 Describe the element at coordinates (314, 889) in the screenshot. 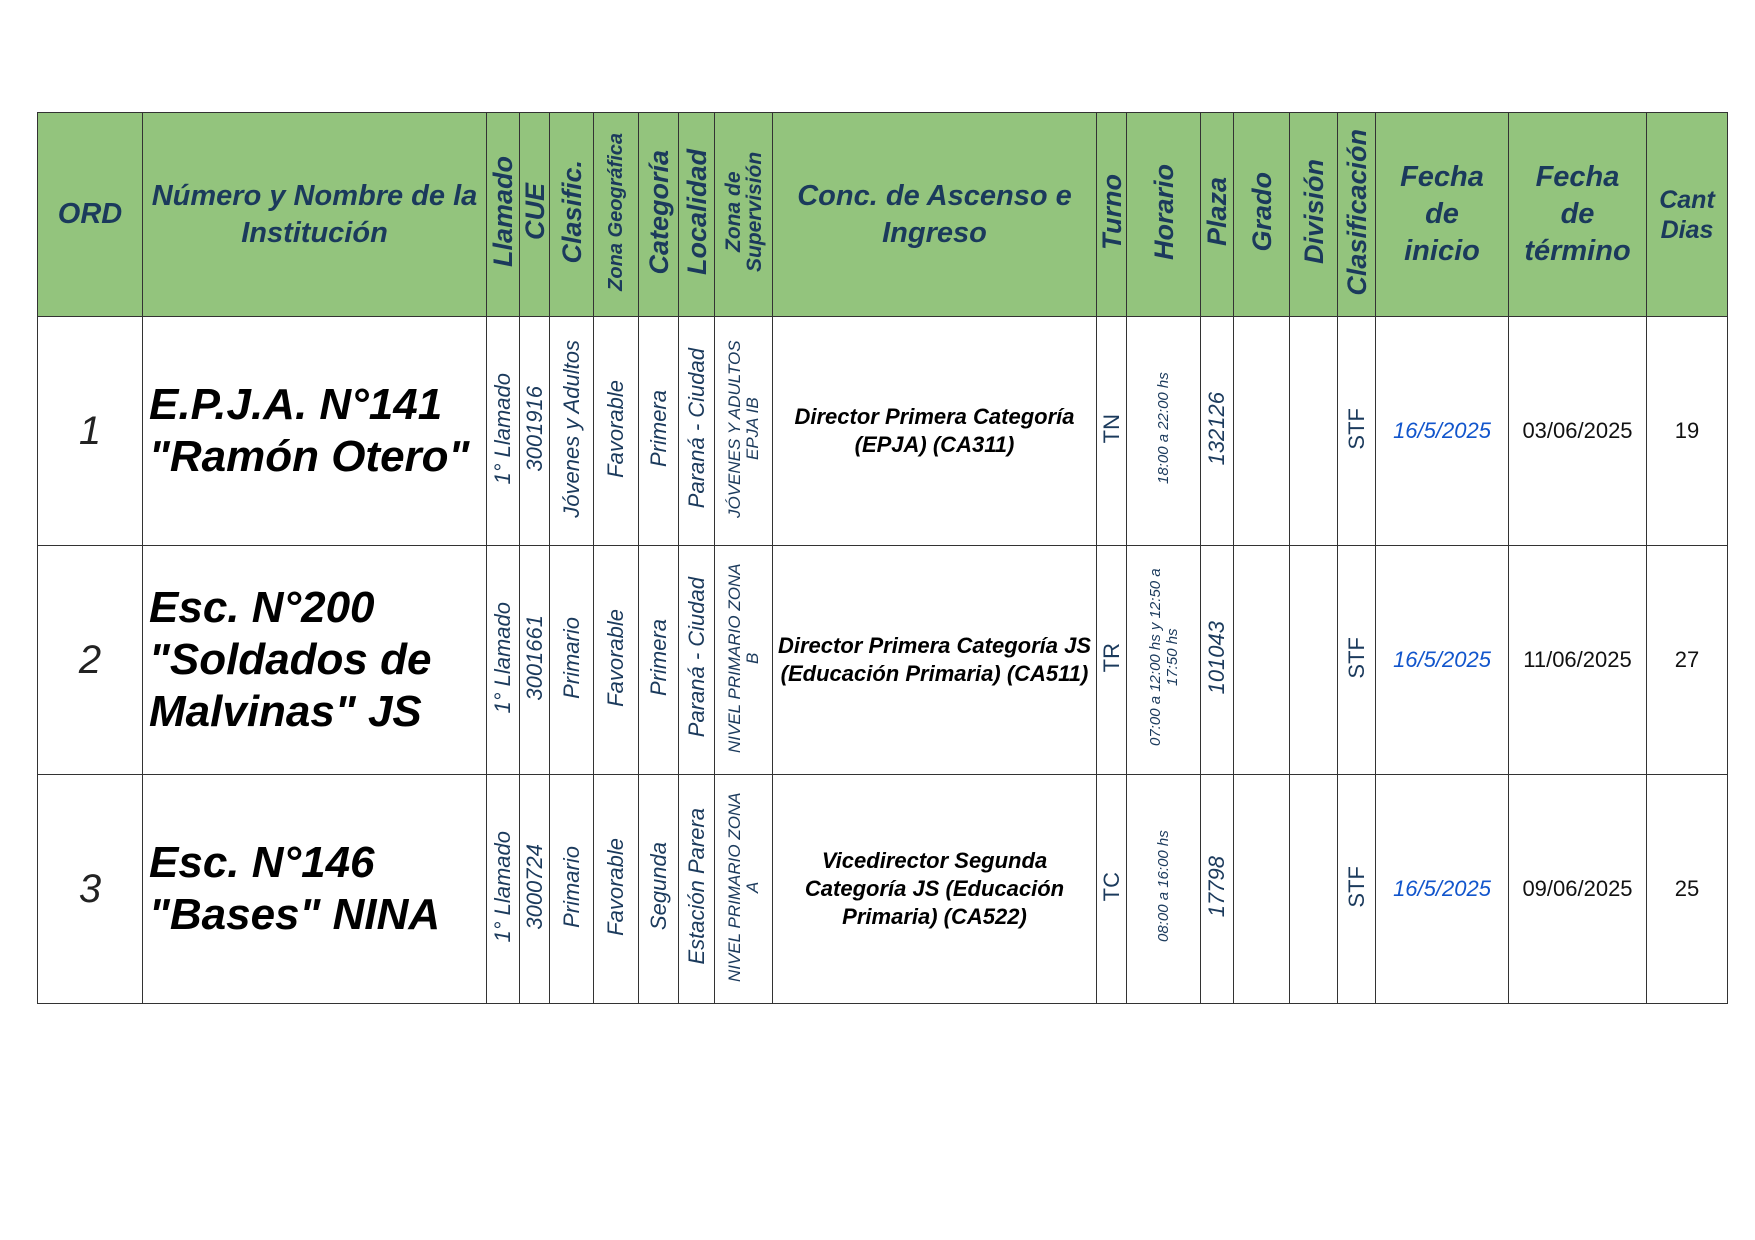

I see `cell-institucion: Esc. N°146 "Bases" NINA` at that location.